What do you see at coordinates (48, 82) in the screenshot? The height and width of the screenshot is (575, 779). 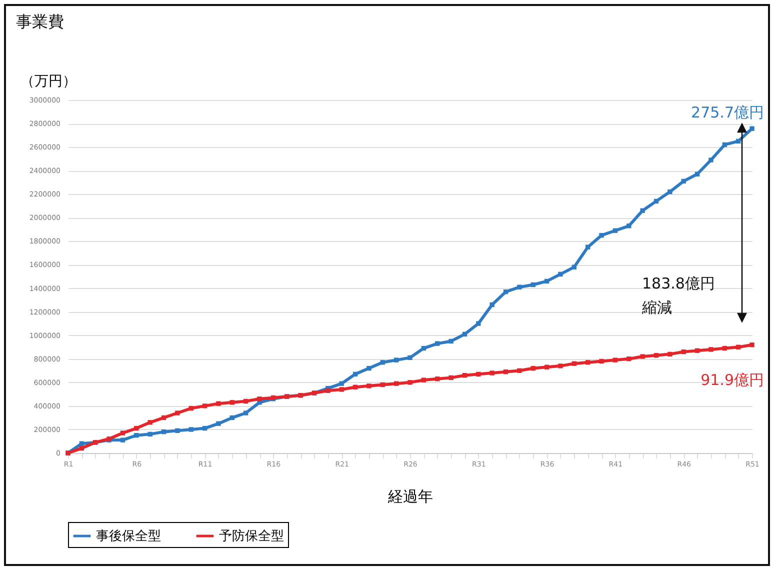 I see `y-axis-title: （万円）` at bounding box center [48, 82].